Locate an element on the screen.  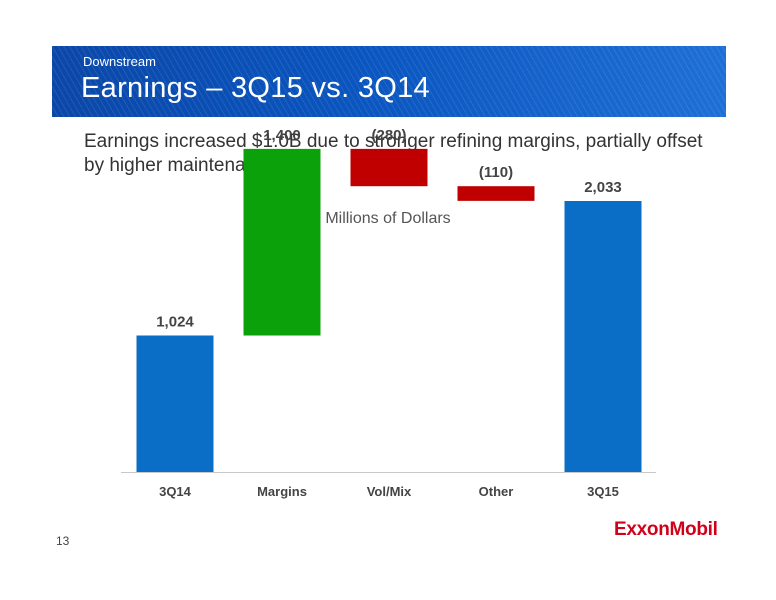
bar-vol-mix is located at coordinates (389, 167).